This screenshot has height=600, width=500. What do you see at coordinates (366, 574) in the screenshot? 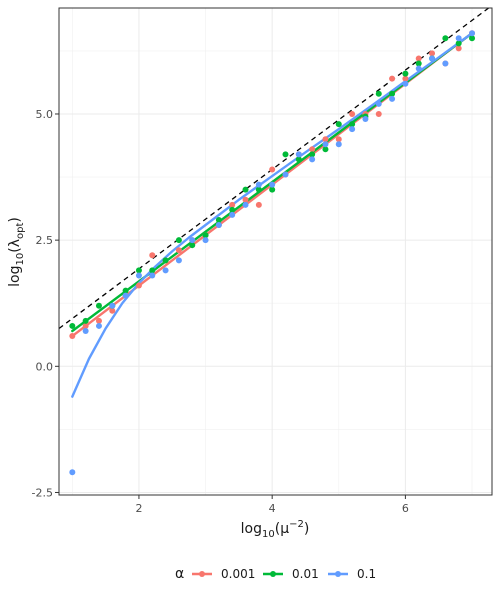
I see `legend-label-0.1: 0.1` at bounding box center [366, 574].